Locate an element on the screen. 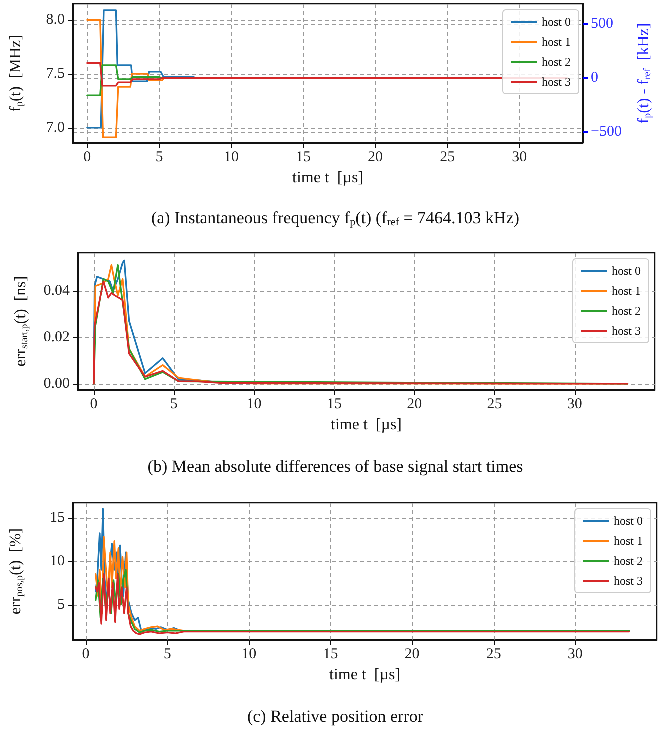  y-axis-title: errstart,p(t) [ns] is located at coordinates (21, 321).